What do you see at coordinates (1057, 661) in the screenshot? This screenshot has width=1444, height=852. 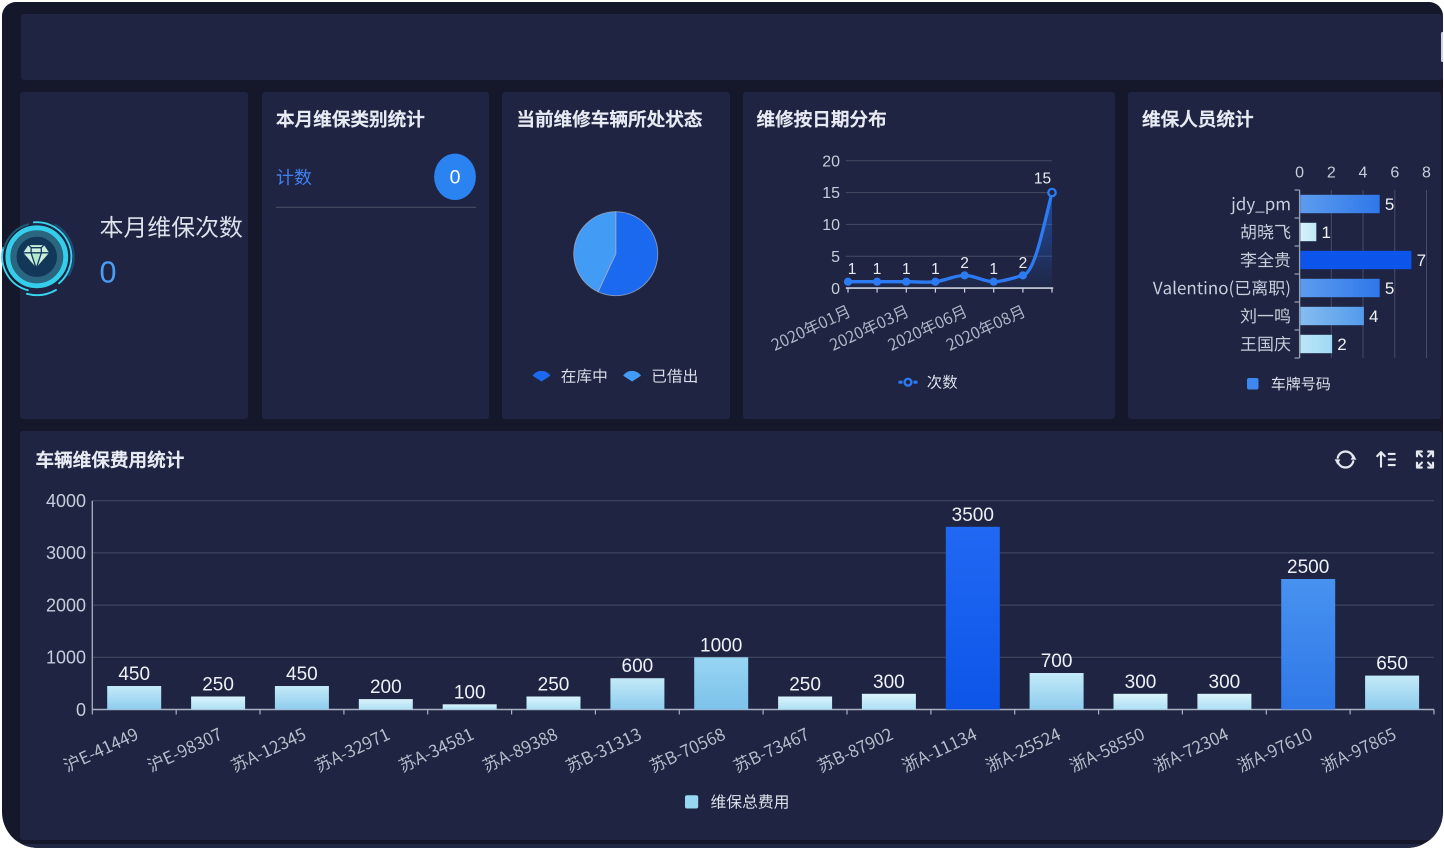 I see `svg-text: 700` at bounding box center [1057, 661].